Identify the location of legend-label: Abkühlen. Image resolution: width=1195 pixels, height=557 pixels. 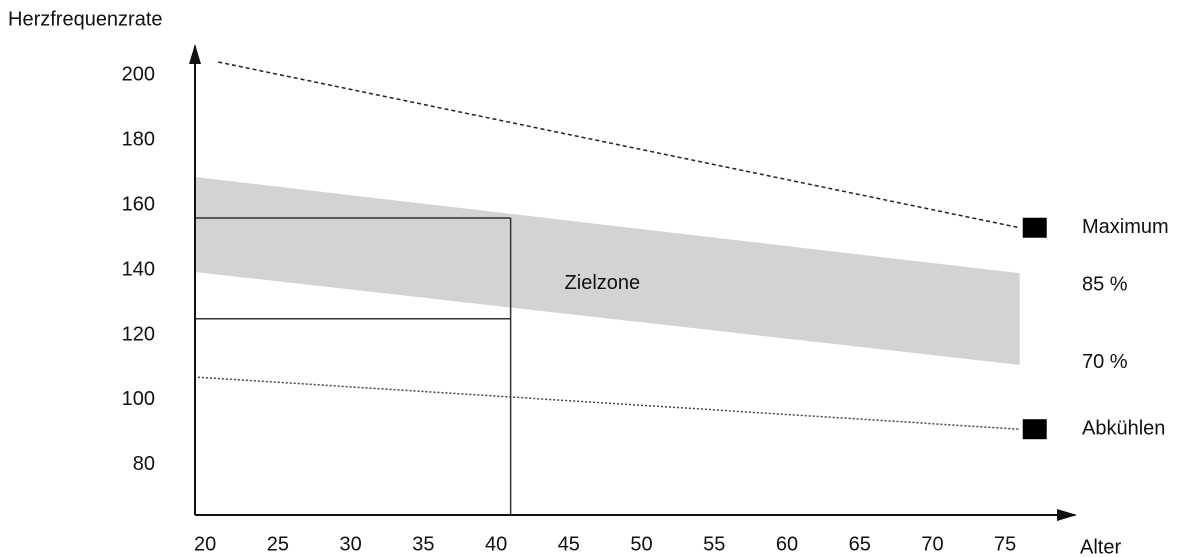
(1123, 428).